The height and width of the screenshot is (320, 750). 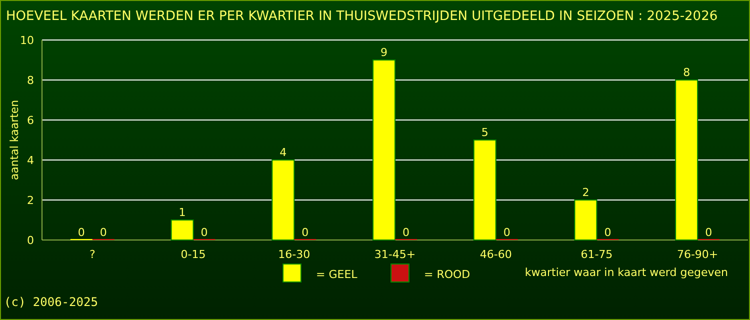 I want to click on y-tick-label: 8, so click(x=30, y=80).